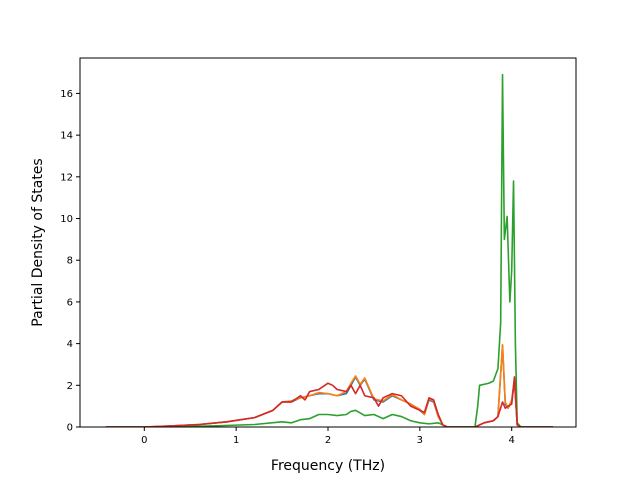 This screenshot has width=640, height=480. What do you see at coordinates (66, 94) in the screenshot?
I see `y-tick-label: 16` at bounding box center [66, 94].